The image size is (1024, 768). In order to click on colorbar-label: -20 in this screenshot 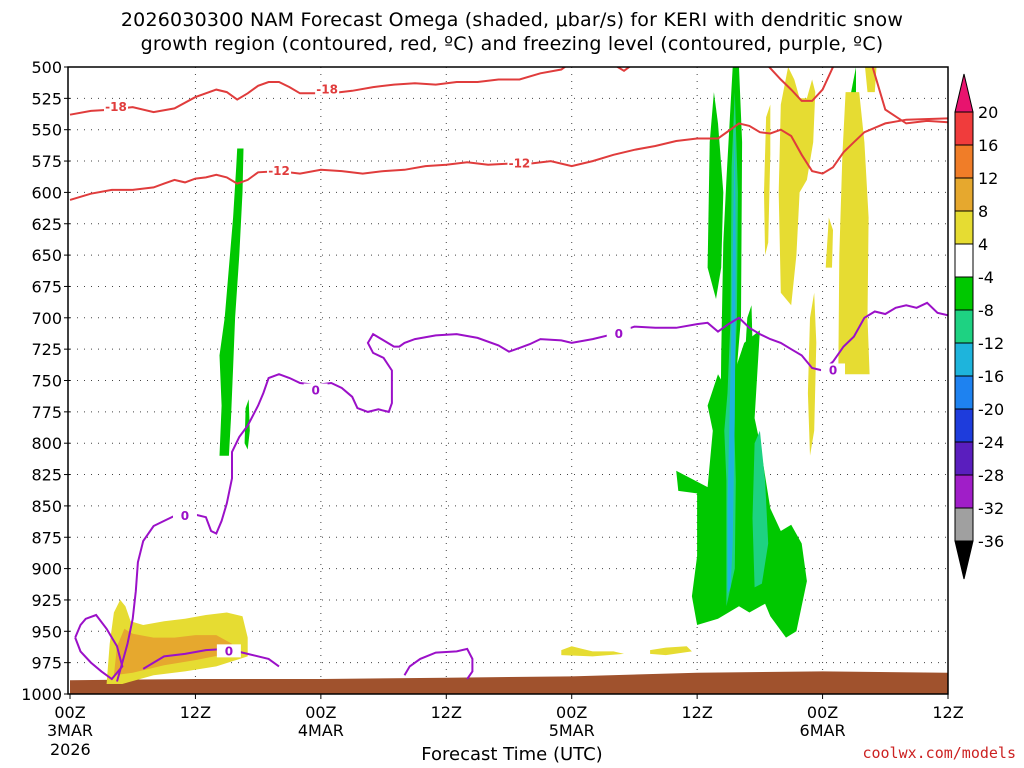, I will do `click(991, 409)`.